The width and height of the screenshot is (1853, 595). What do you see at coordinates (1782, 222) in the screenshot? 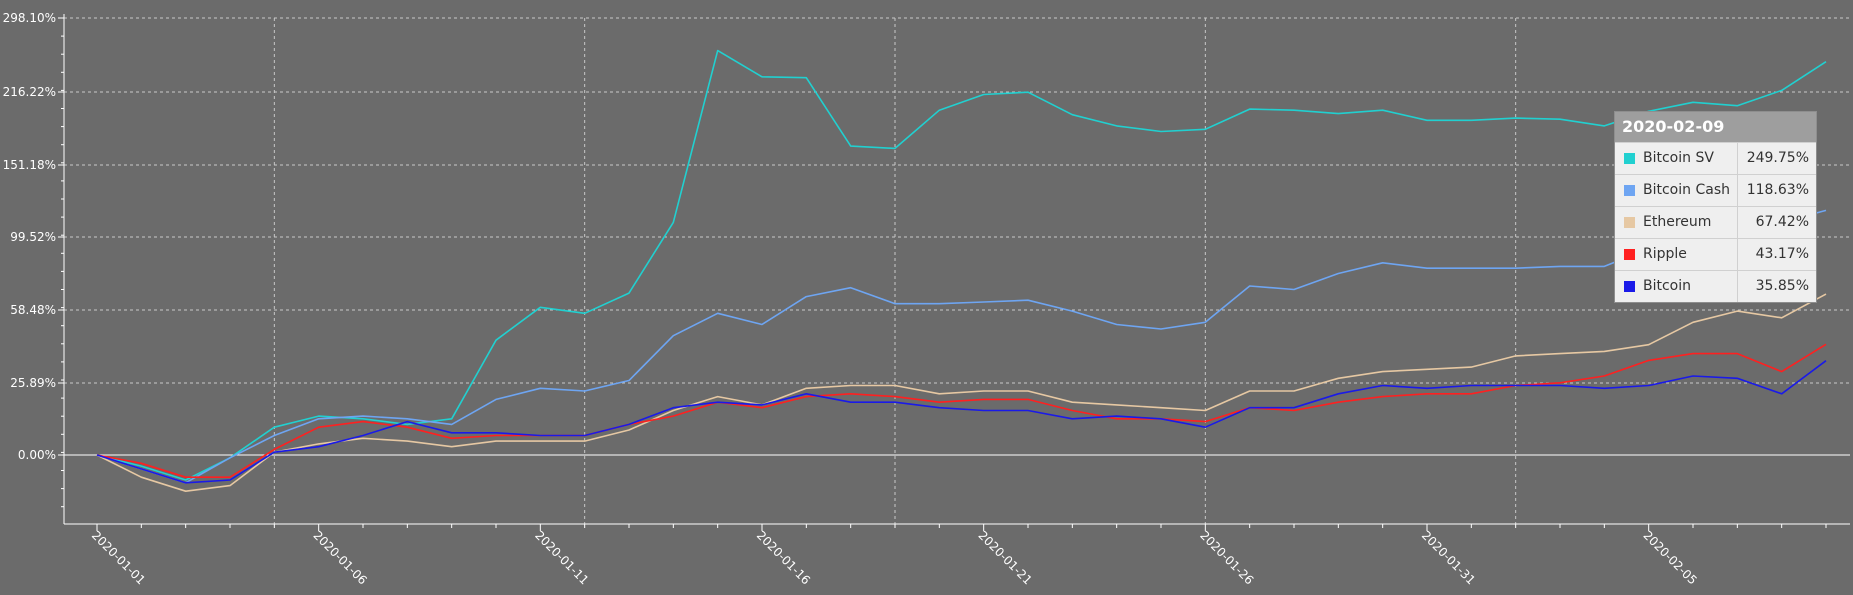
I see `series-value: 67.42%` at bounding box center [1782, 222].